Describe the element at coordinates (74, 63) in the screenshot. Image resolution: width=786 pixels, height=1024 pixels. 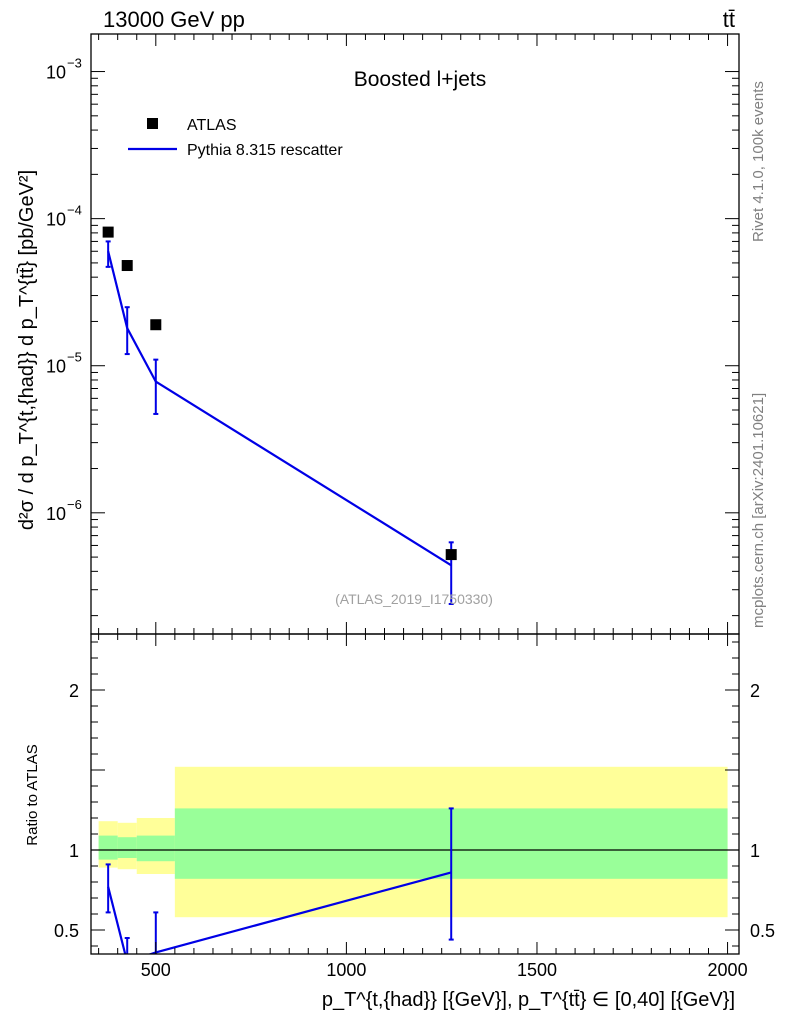
I see `y-tick-exponent-main: −3` at that location.